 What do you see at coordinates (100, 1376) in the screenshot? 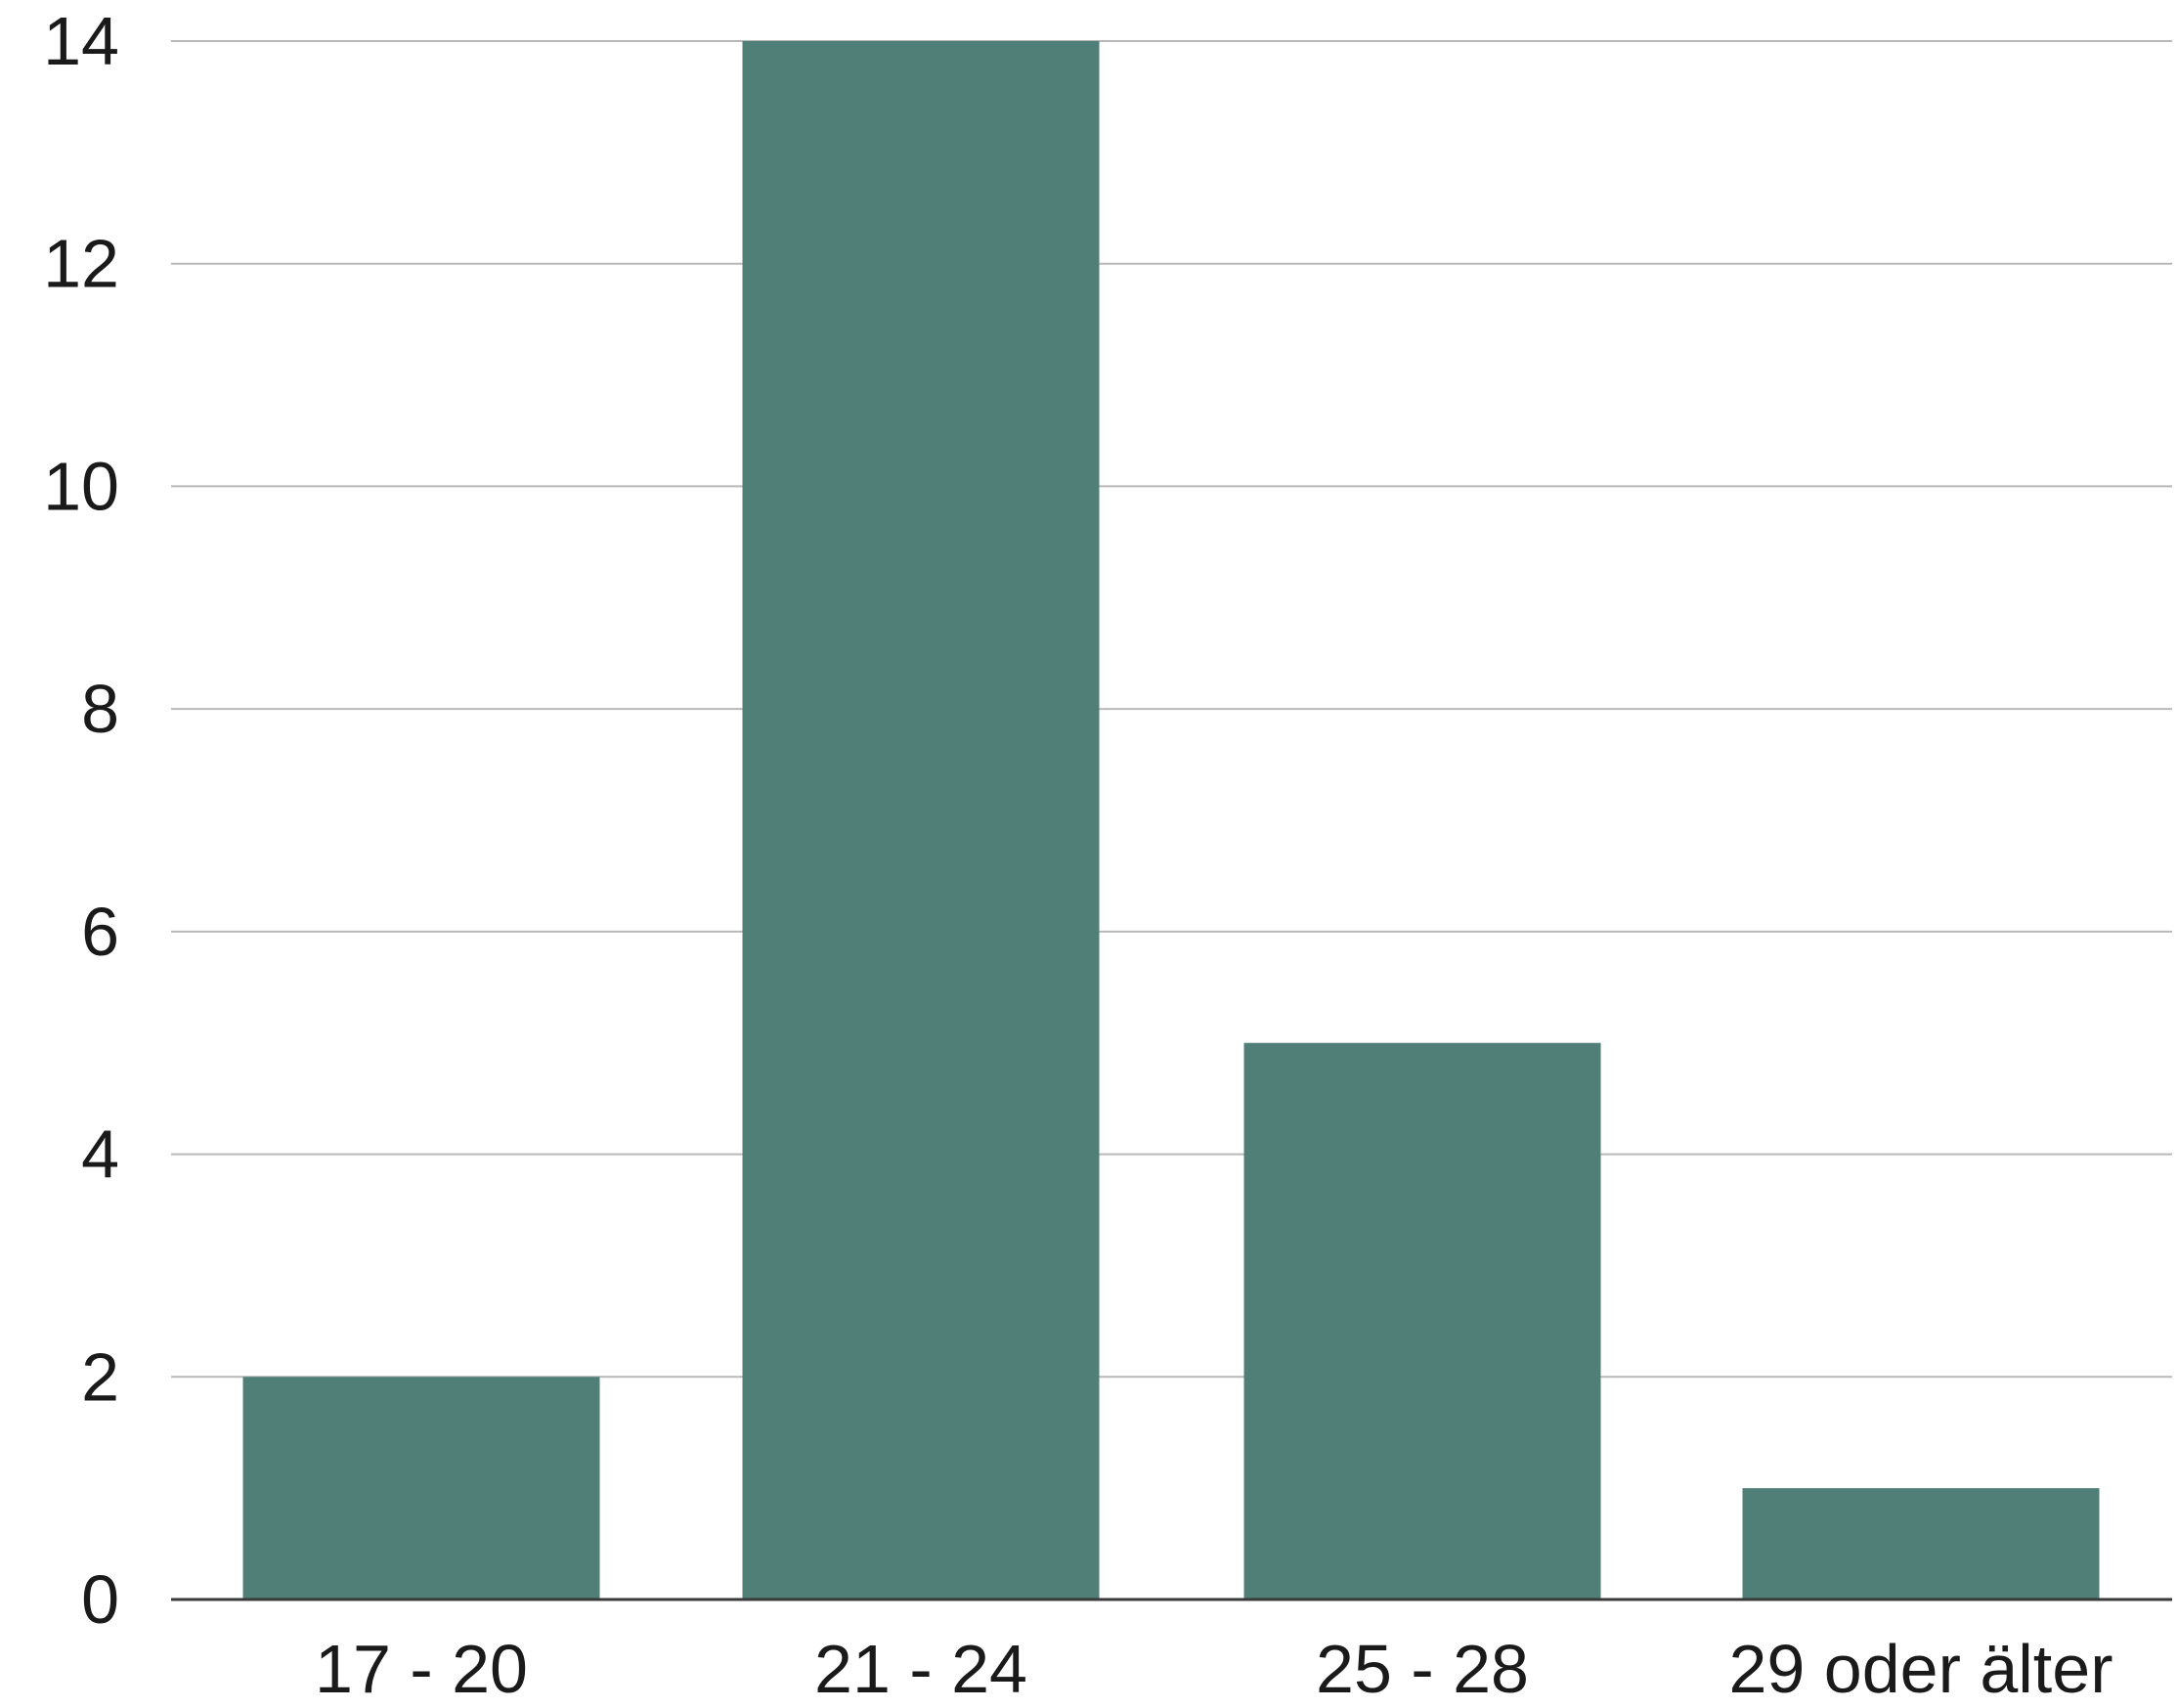
I see `y-tick-label: 2` at bounding box center [100, 1376].